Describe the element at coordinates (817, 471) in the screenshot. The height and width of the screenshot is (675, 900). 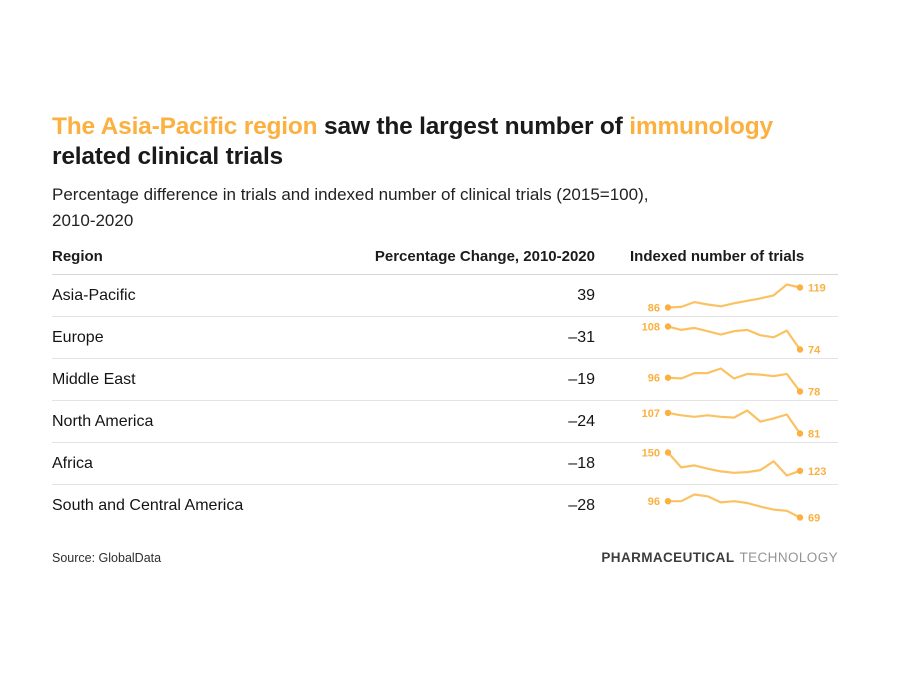
I see `svg-text: 123` at that location.